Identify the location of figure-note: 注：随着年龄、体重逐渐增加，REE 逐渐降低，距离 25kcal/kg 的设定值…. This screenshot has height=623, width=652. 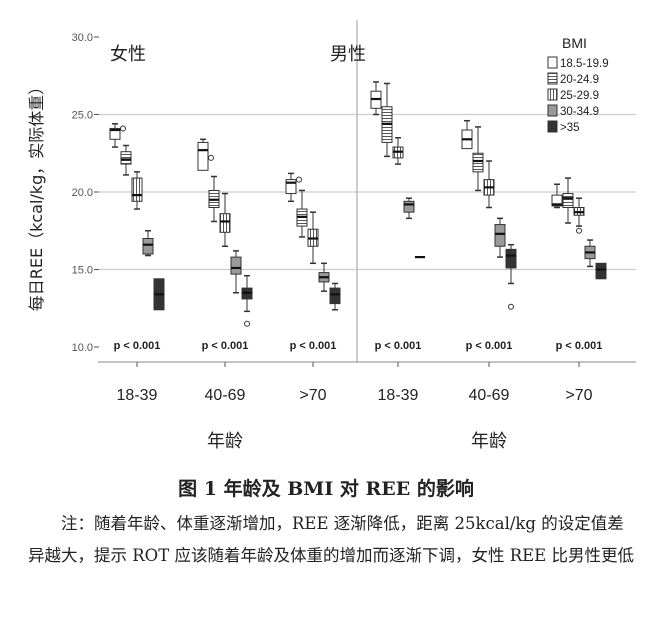
(331, 539).